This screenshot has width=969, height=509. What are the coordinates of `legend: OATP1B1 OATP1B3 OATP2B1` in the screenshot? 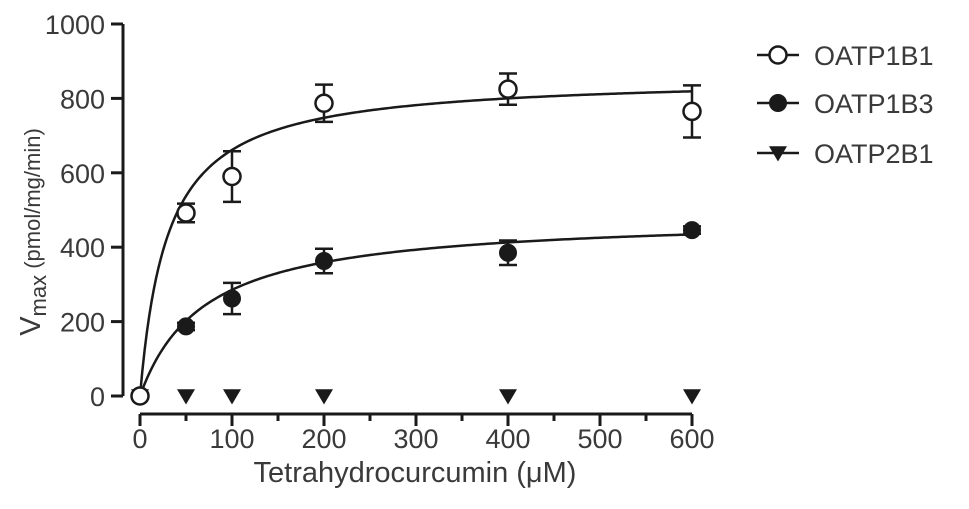 It's located at (845, 105).